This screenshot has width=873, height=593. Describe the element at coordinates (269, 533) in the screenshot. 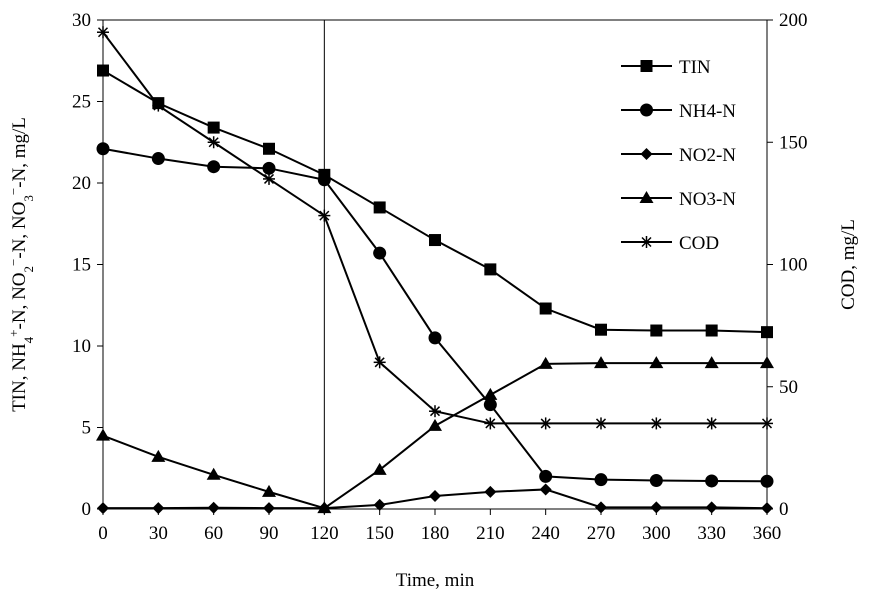

I see `x-tick-label: 90` at that location.